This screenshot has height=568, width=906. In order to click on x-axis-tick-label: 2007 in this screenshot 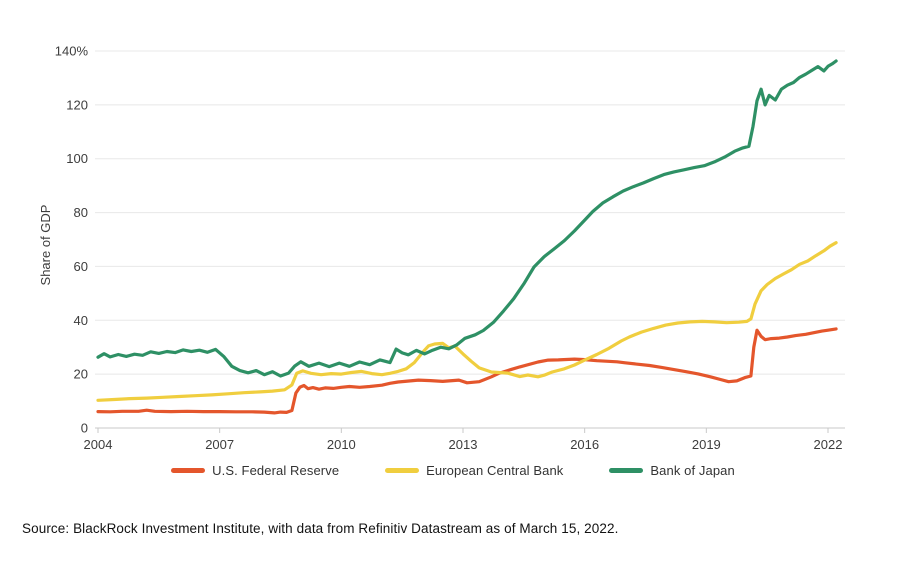, I will do `click(219, 444)`.